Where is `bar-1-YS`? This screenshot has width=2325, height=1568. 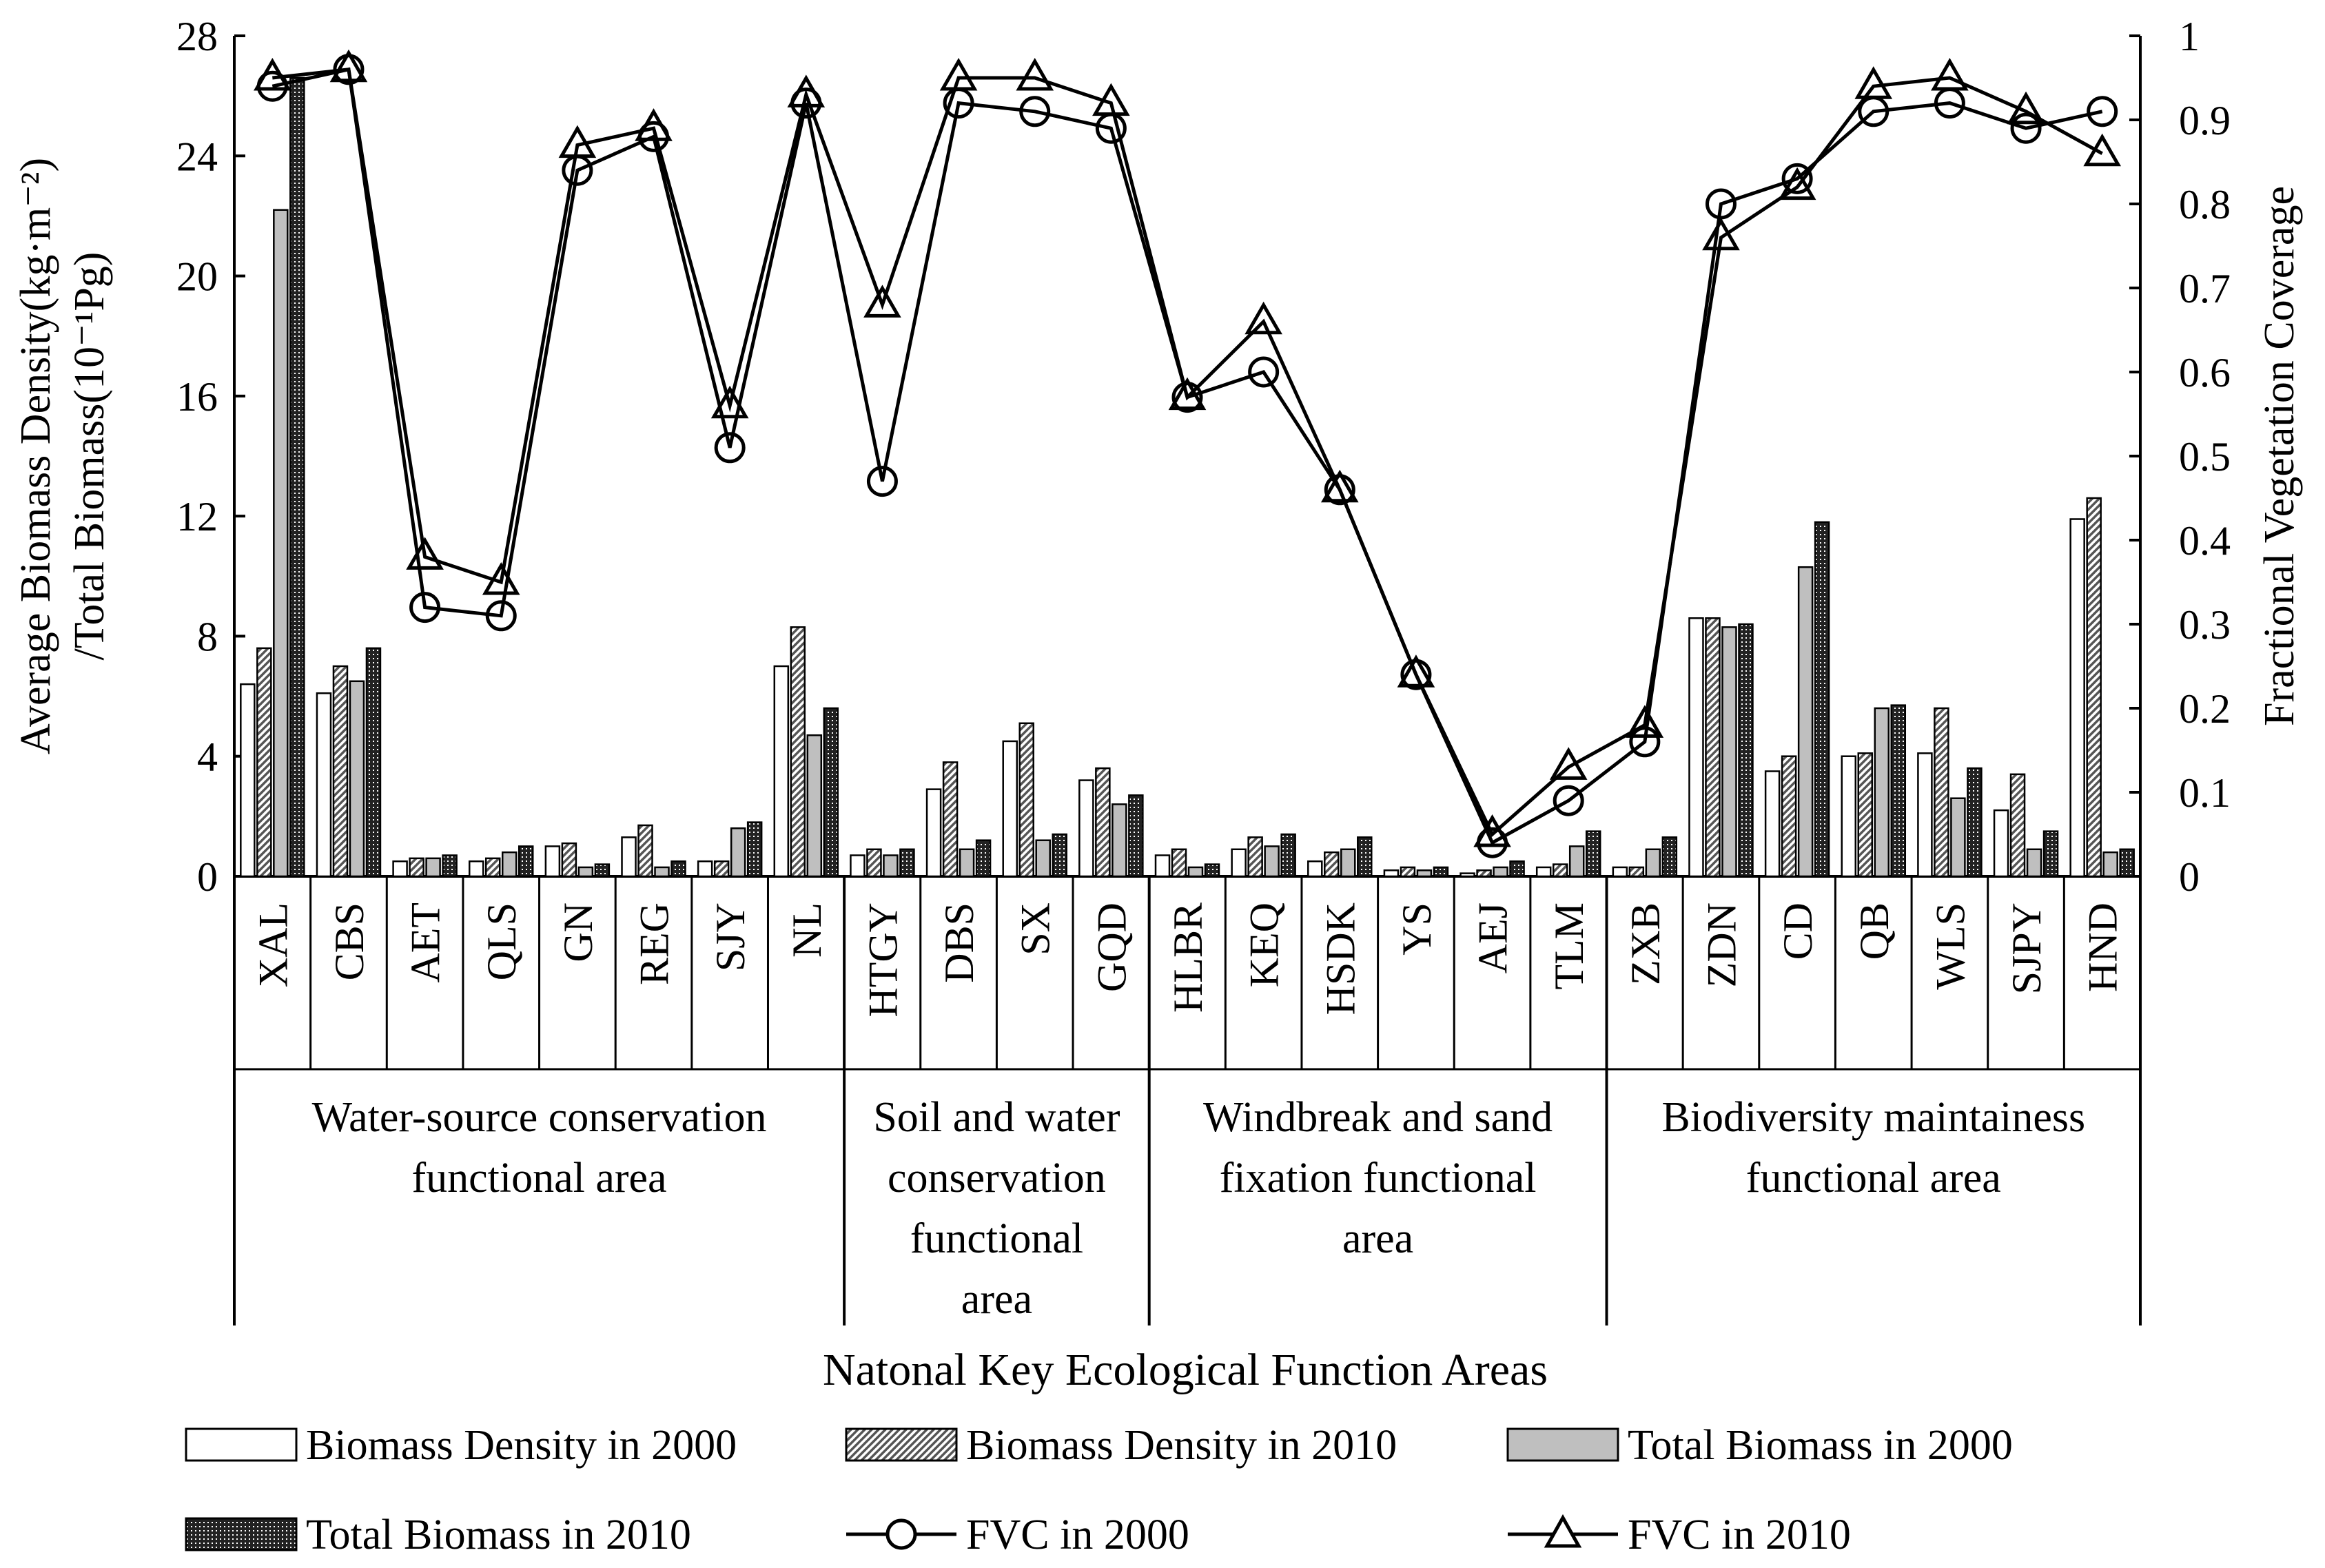 bar-1-YS is located at coordinates (1408, 872).